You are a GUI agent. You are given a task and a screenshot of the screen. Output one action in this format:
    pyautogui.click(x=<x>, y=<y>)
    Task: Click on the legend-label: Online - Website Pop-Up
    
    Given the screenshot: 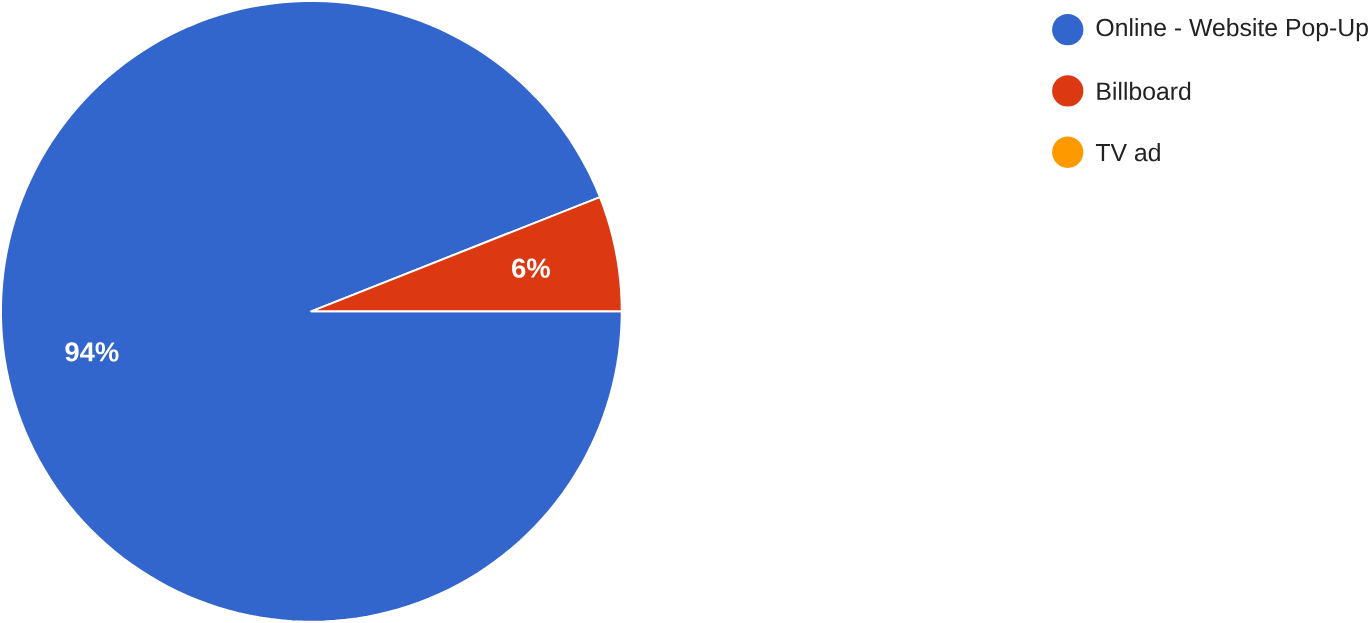 What is the action you would take?
    pyautogui.click(x=1232, y=30)
    